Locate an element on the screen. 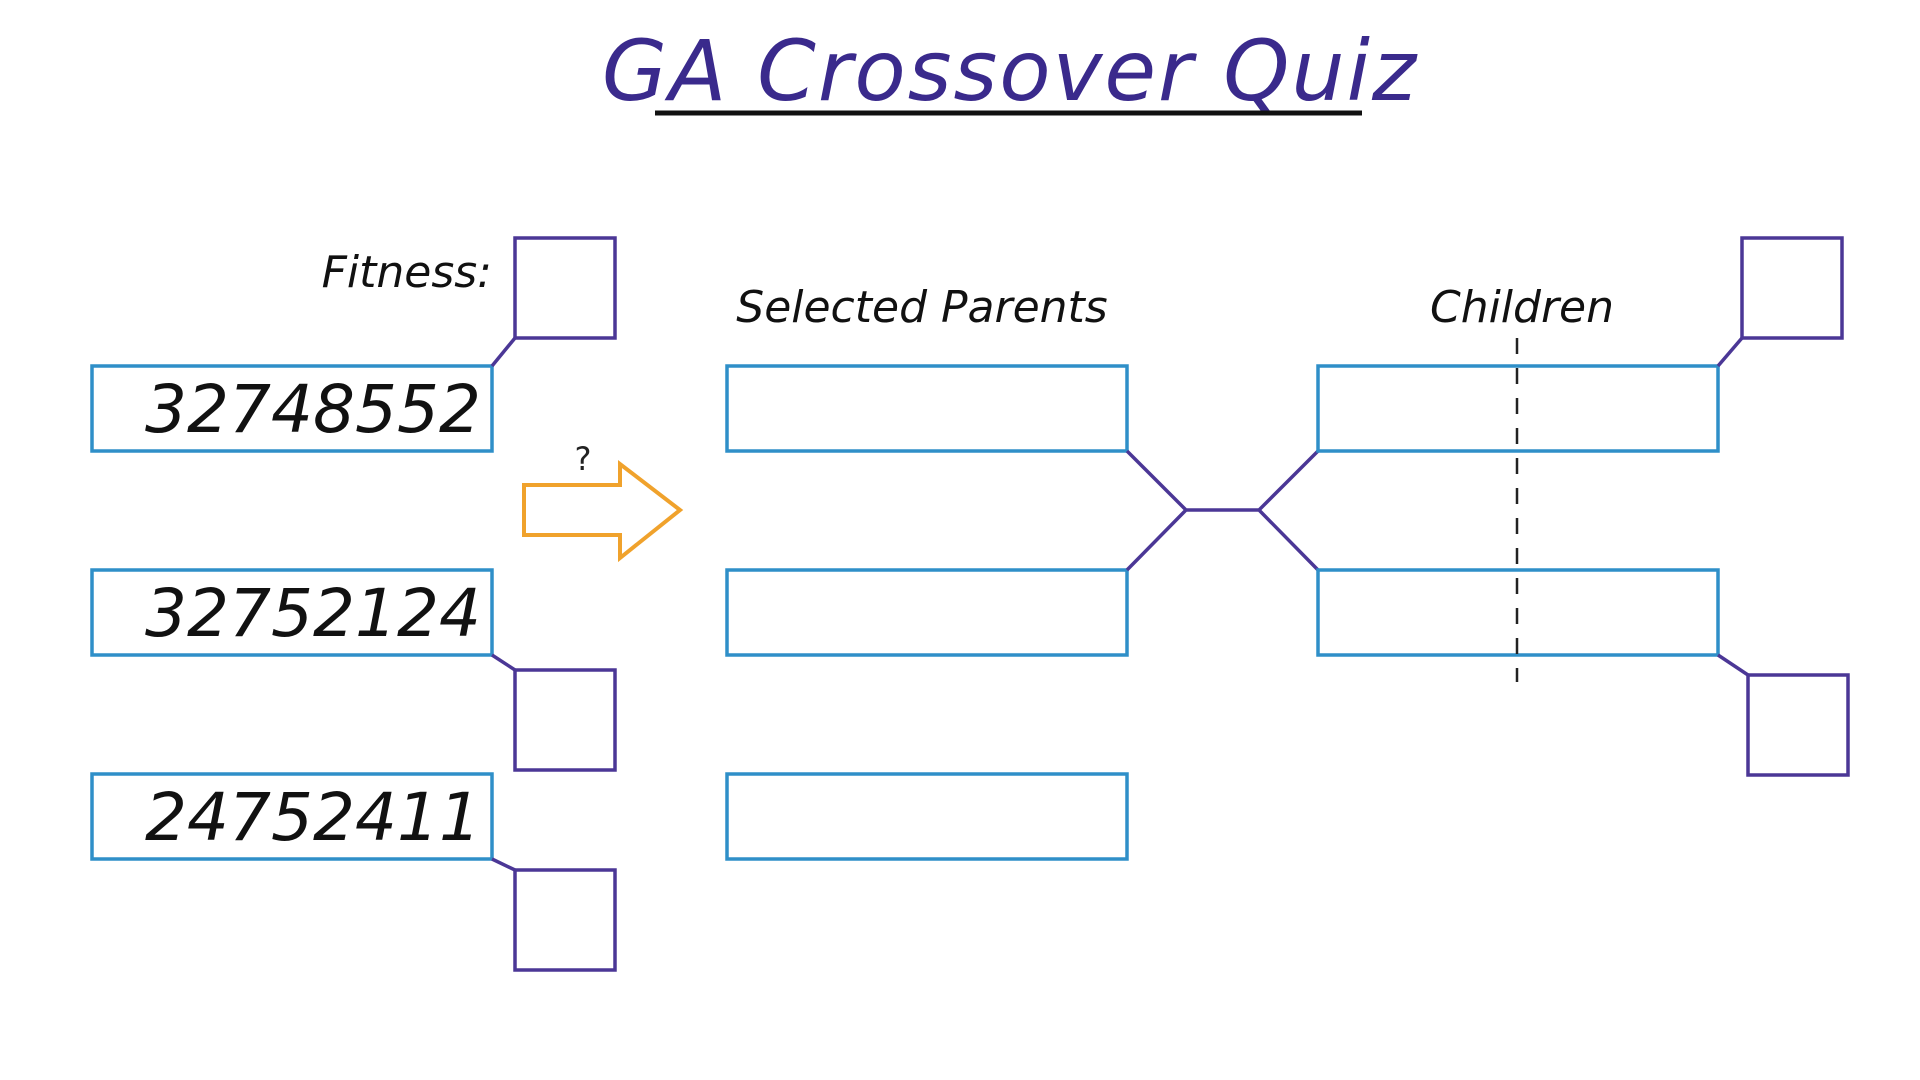 This screenshot has width=1920, height=1080. selection-question-mark: ? is located at coordinates (583, 459).